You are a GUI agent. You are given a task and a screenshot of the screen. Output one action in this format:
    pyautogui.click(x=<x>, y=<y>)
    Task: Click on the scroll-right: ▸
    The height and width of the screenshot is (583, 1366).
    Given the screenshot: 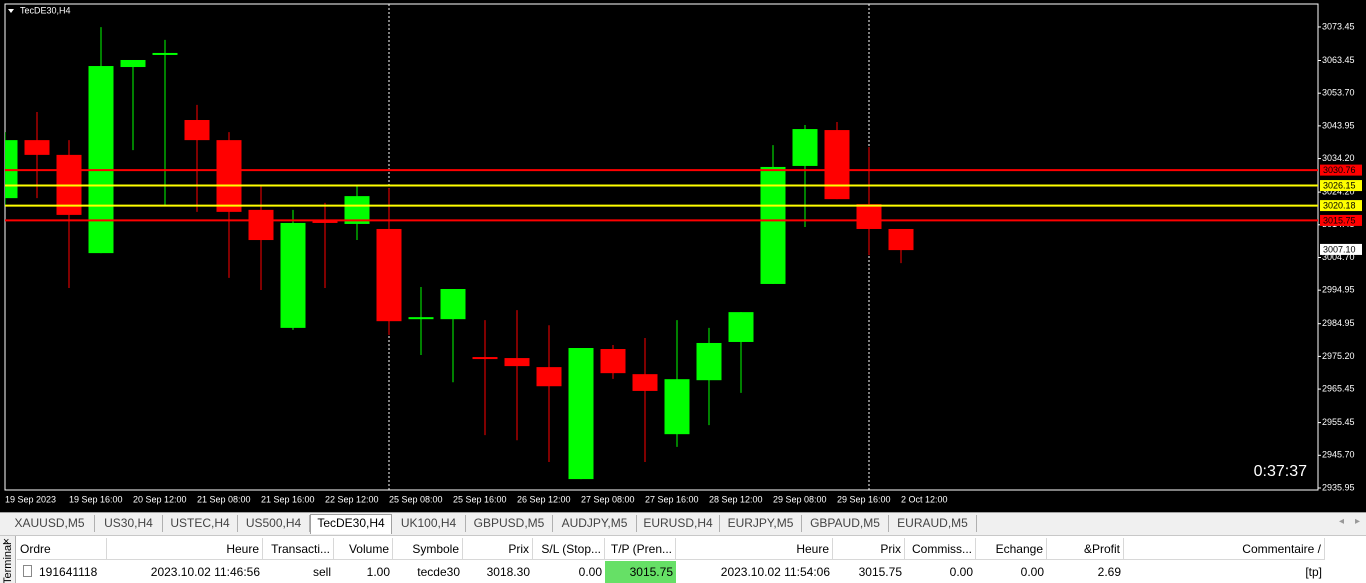 What is the action you would take?
    pyautogui.click(x=1357, y=521)
    